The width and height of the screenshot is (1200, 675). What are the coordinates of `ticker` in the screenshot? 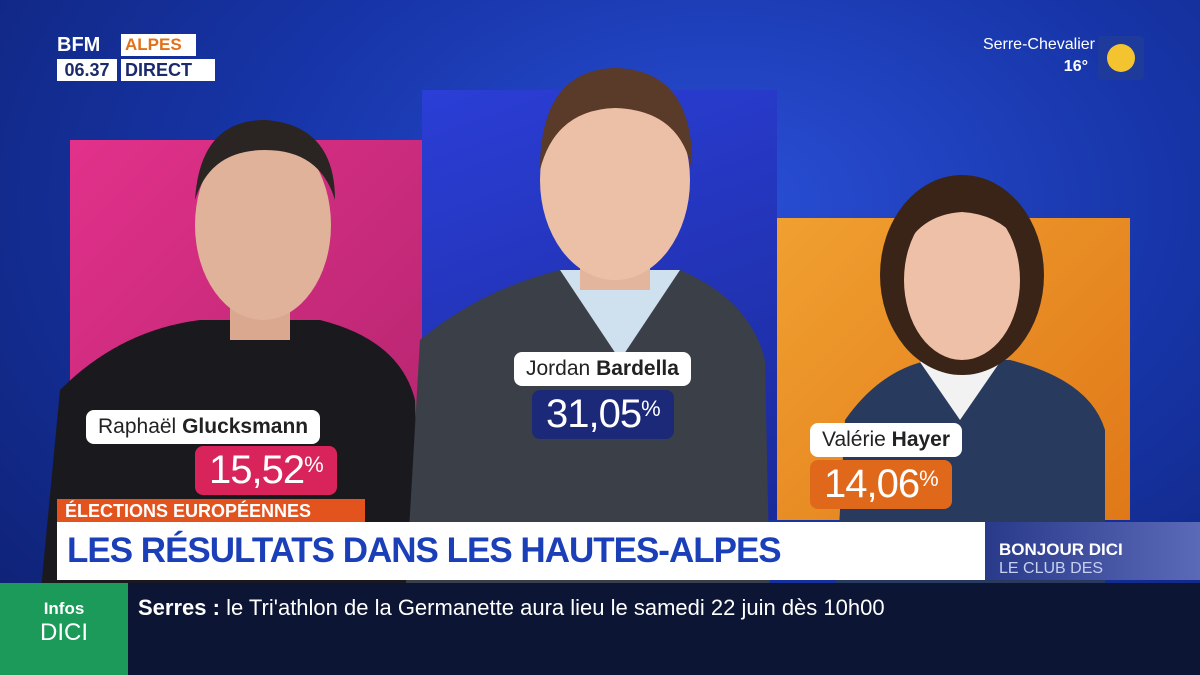 It's located at (600, 629).